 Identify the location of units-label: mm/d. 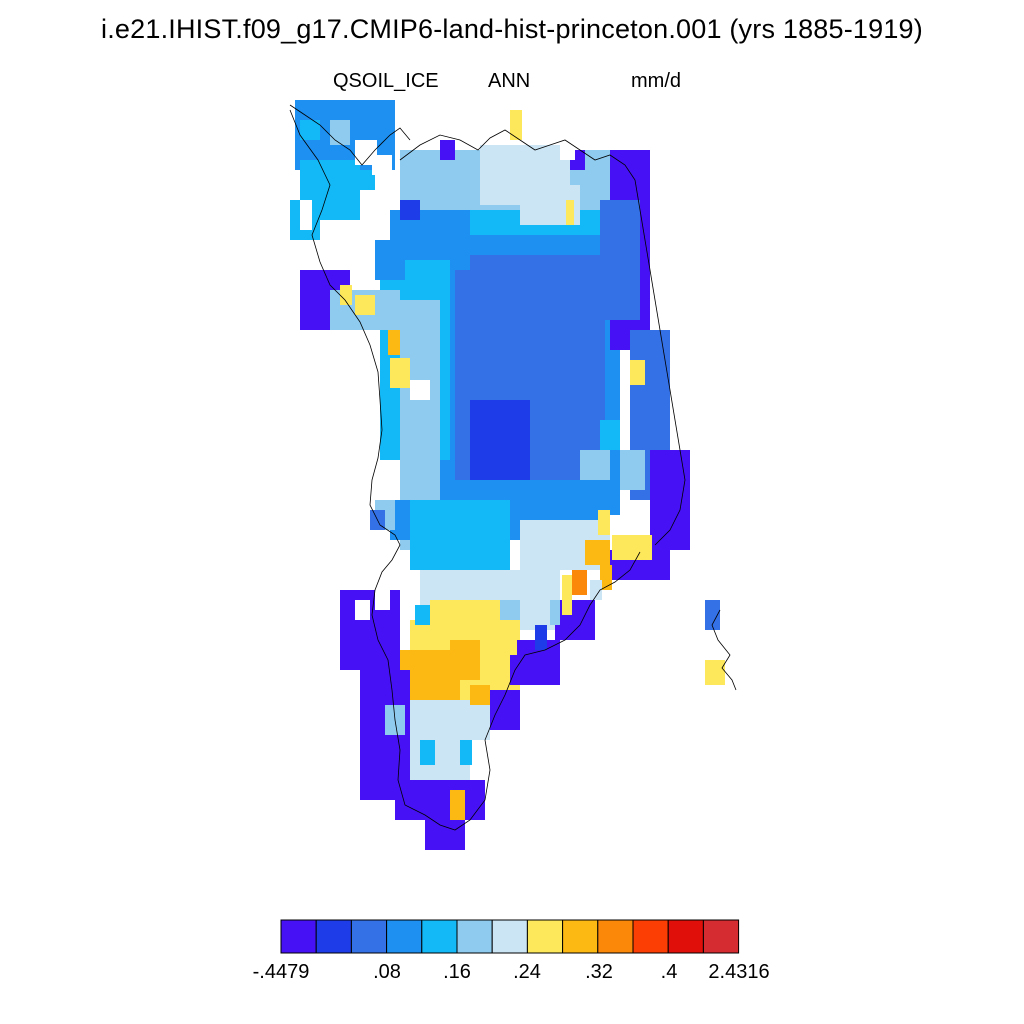
(656, 81).